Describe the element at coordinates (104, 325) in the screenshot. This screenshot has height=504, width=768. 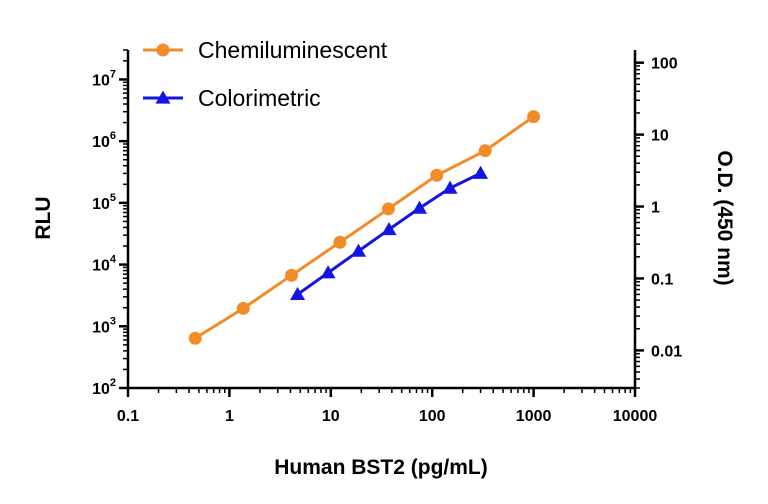
I see `y-tick-label: 10³` at that location.